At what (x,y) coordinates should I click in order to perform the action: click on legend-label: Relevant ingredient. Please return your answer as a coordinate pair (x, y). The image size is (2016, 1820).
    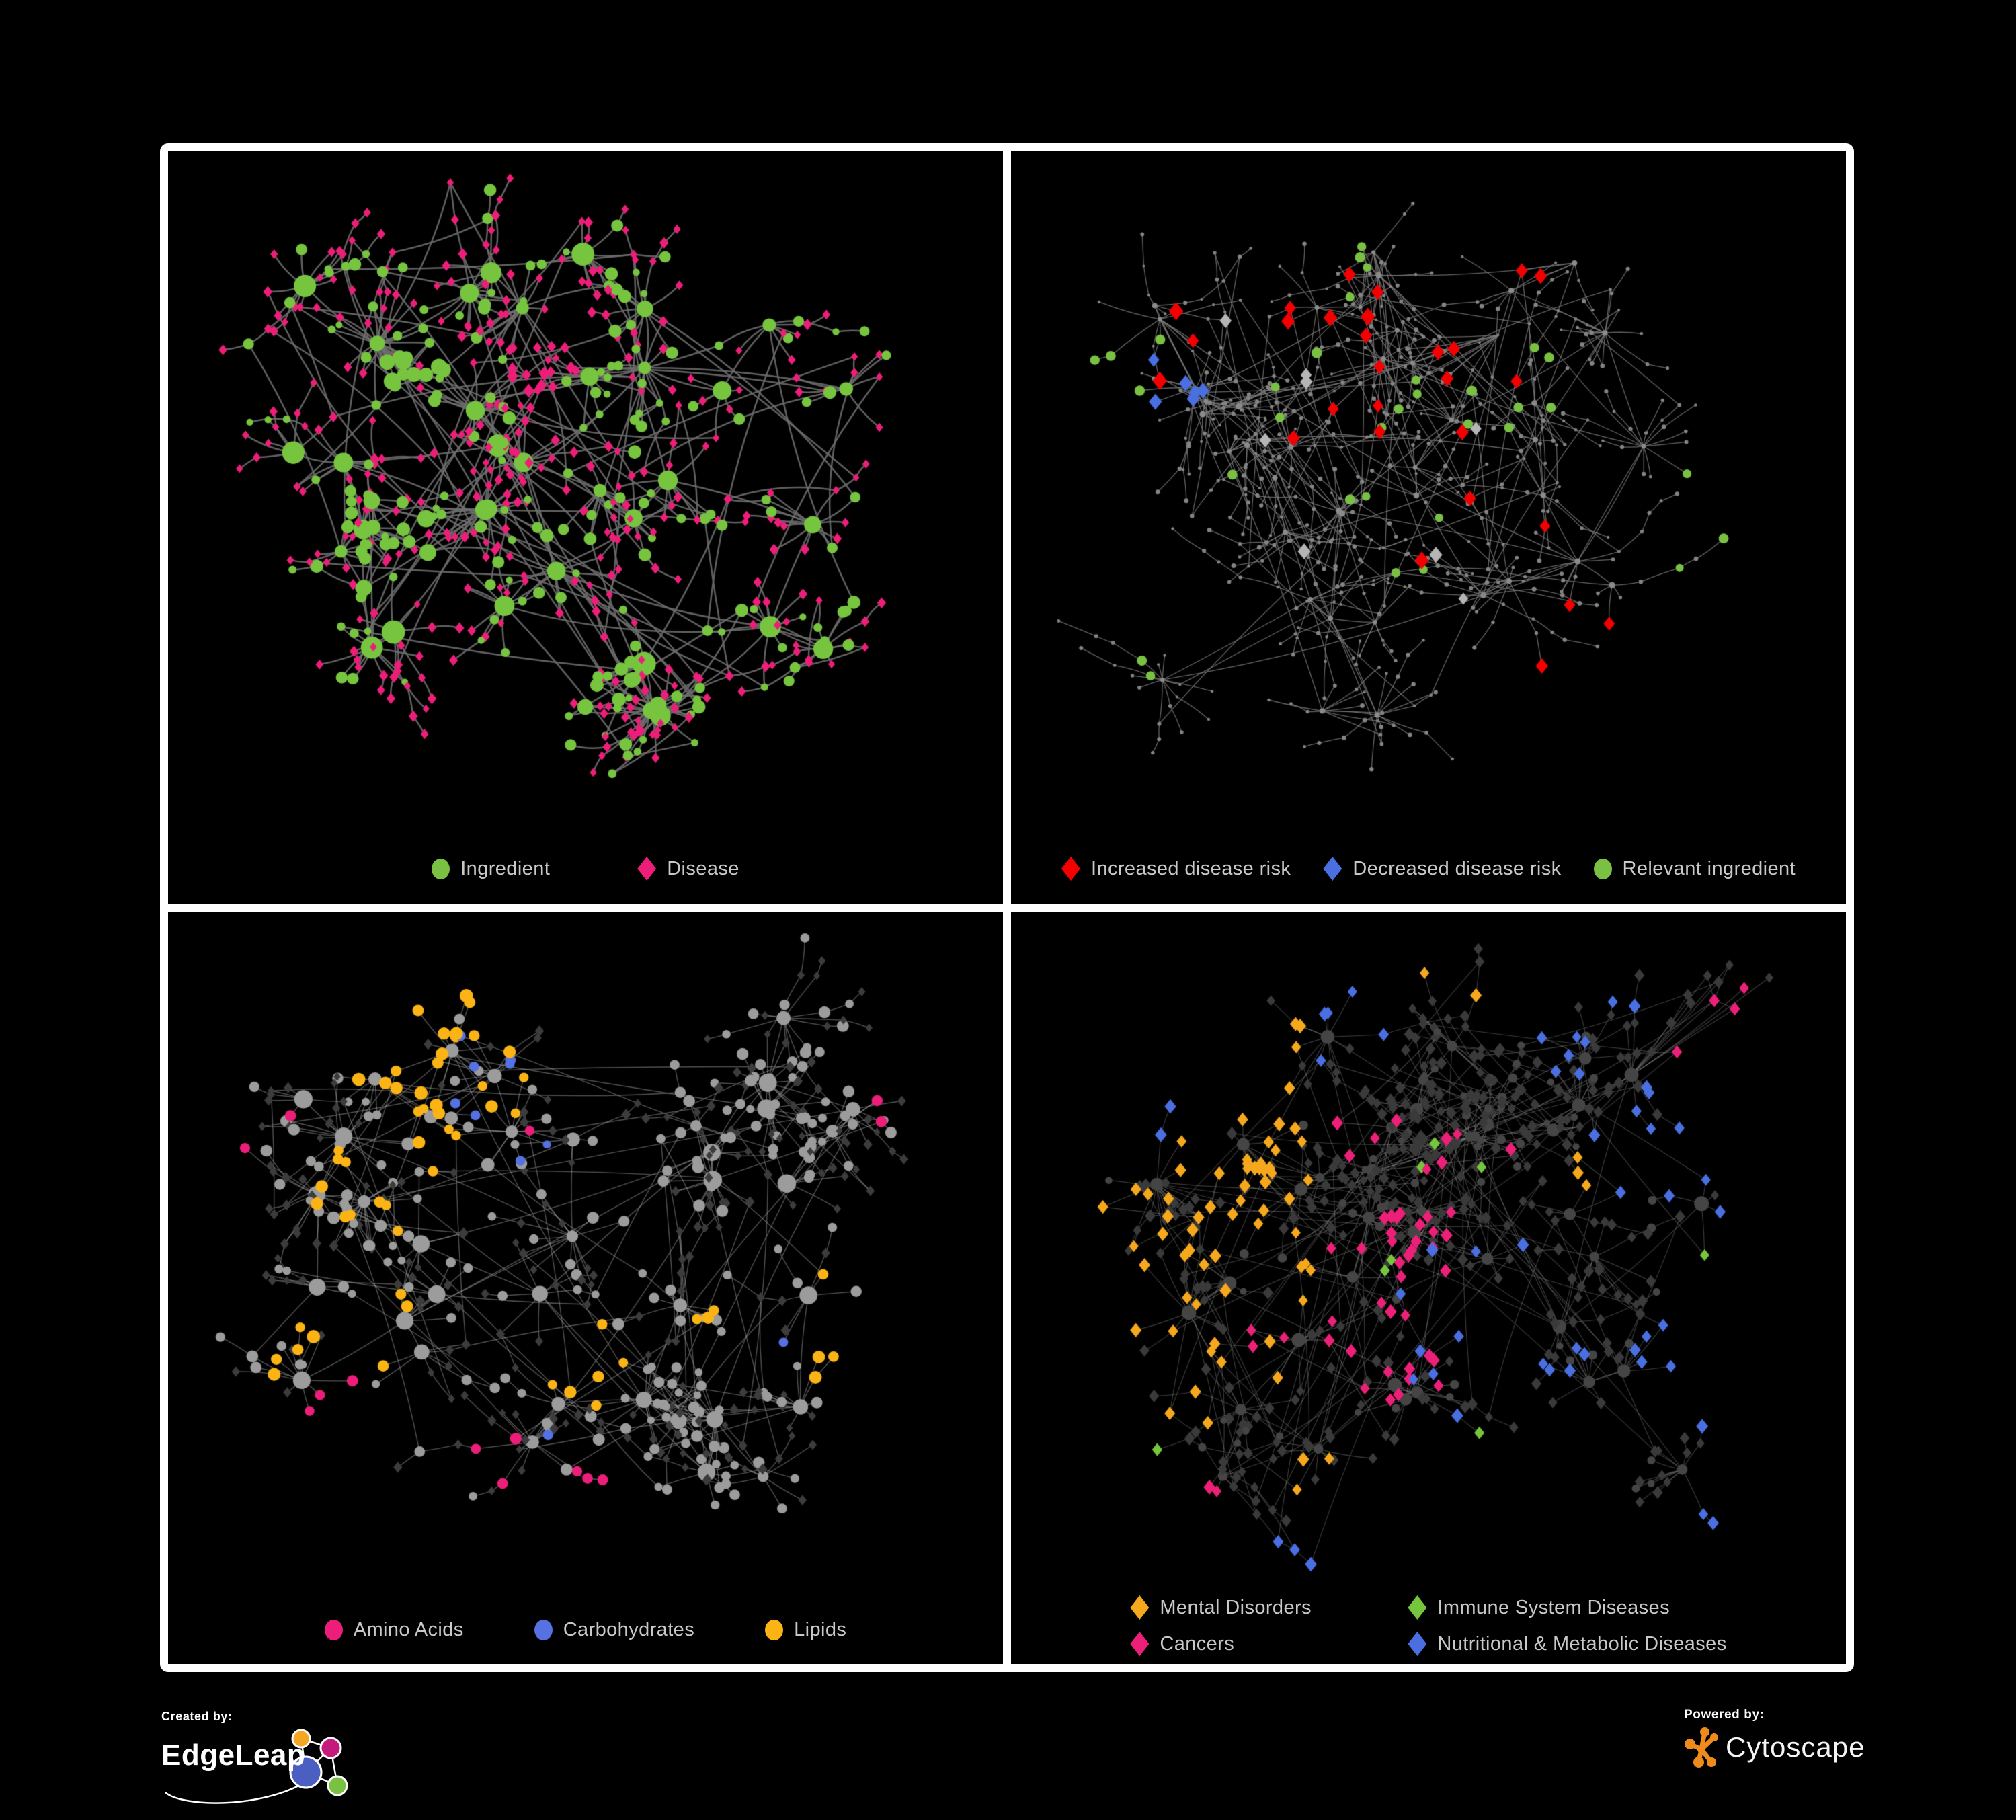
    Looking at the image, I should click on (1709, 868).